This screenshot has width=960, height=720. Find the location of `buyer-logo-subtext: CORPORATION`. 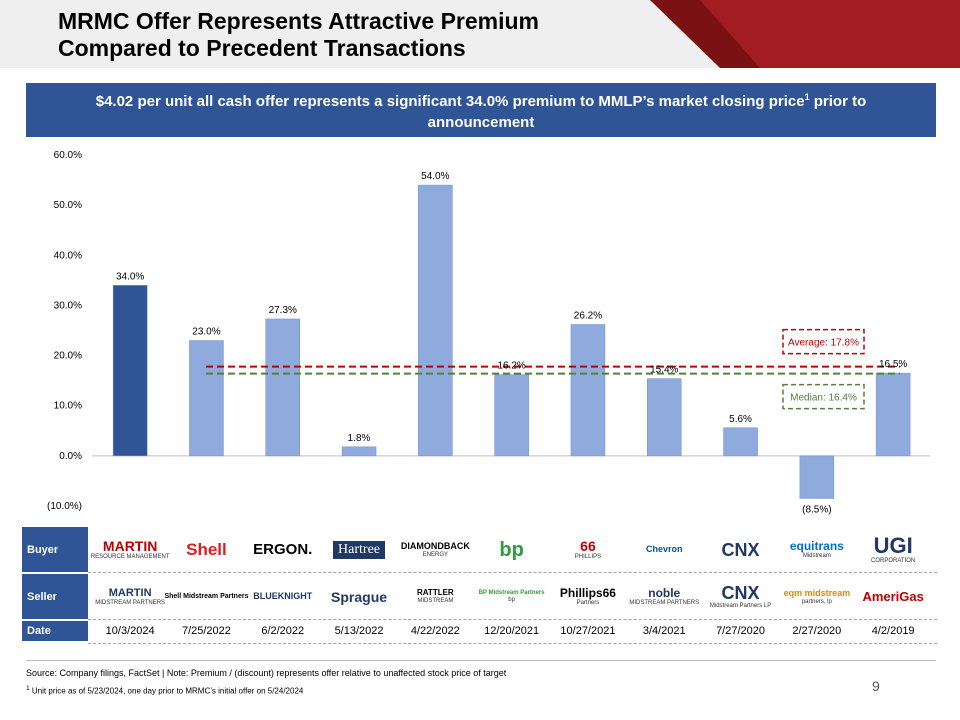

buyer-logo-subtext: CORPORATION is located at coordinates (893, 561).